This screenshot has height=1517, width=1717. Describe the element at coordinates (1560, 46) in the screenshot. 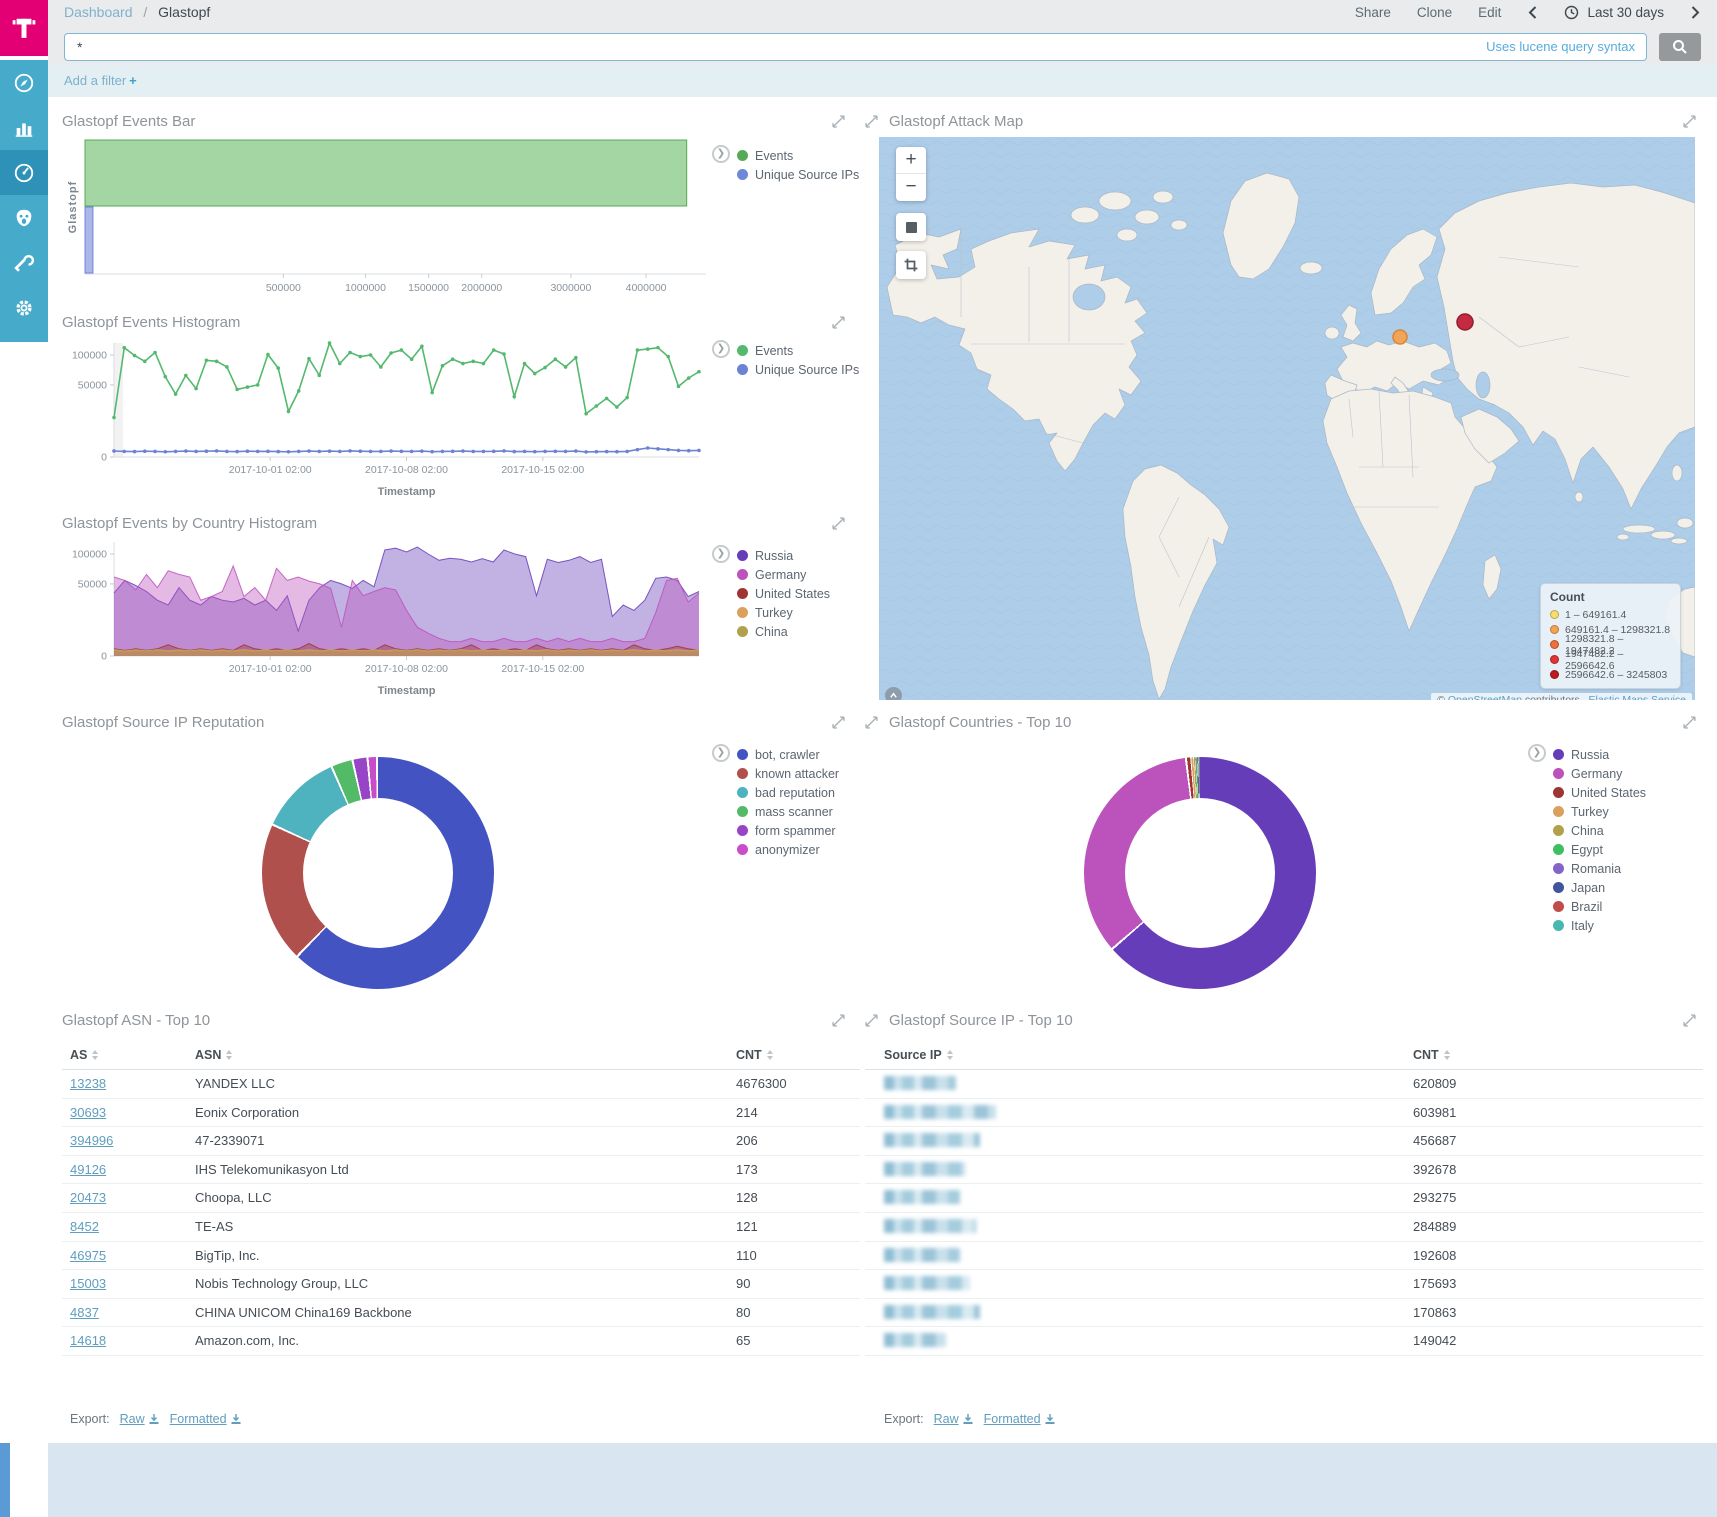

I see `lucene-syntax-link: Uses lucene query syntax` at that location.